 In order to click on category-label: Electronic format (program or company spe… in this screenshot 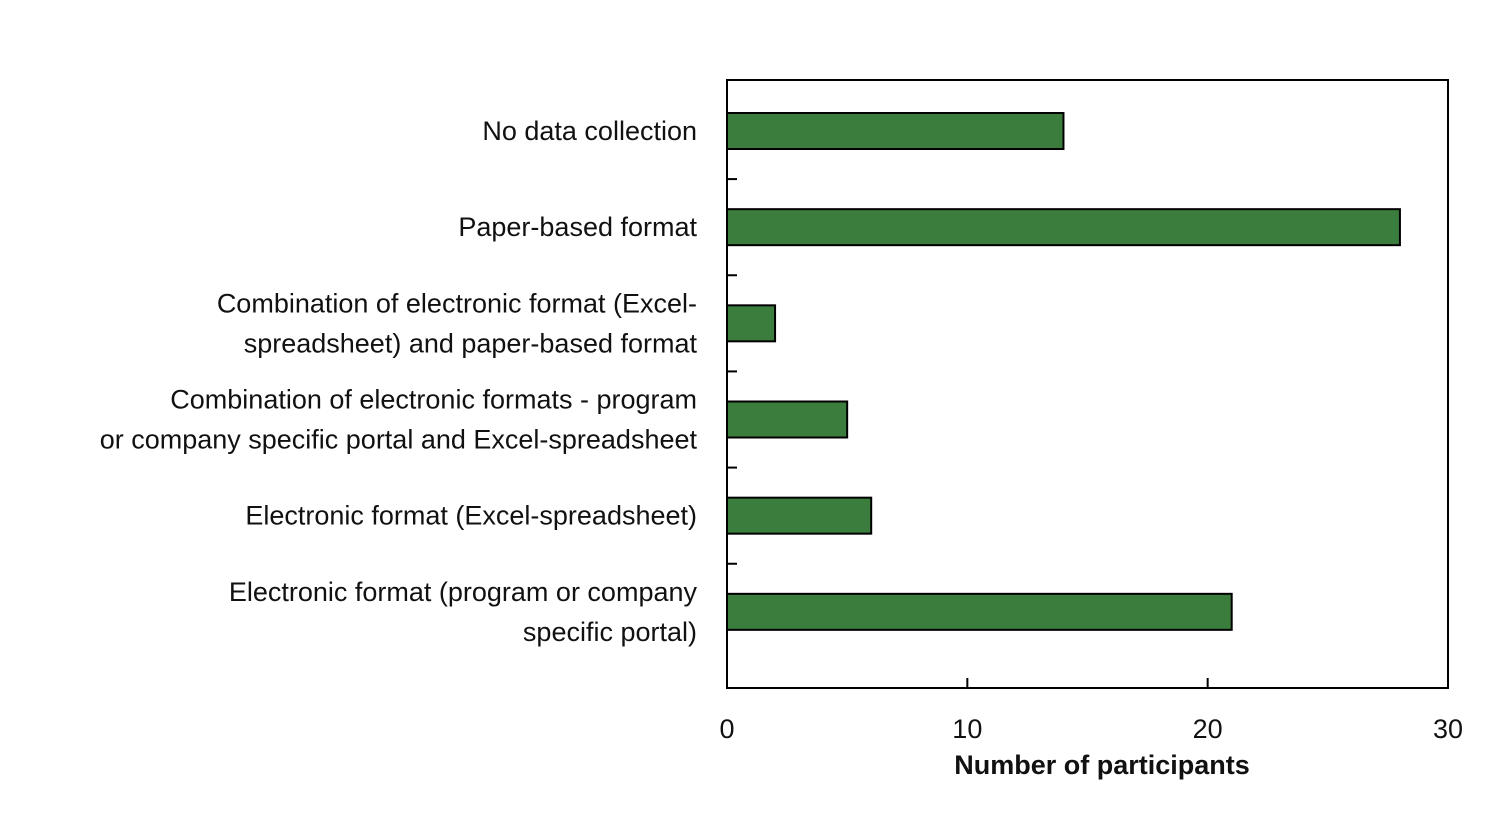, I will do `click(463, 612)`.